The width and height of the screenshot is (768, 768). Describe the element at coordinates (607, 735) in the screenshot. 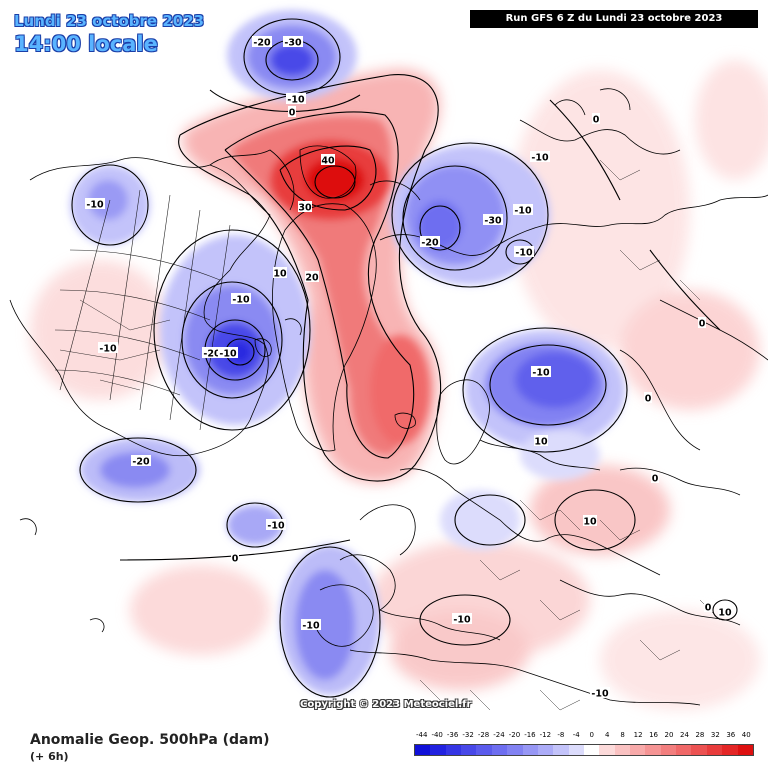

I see `legend-label: 4` at that location.